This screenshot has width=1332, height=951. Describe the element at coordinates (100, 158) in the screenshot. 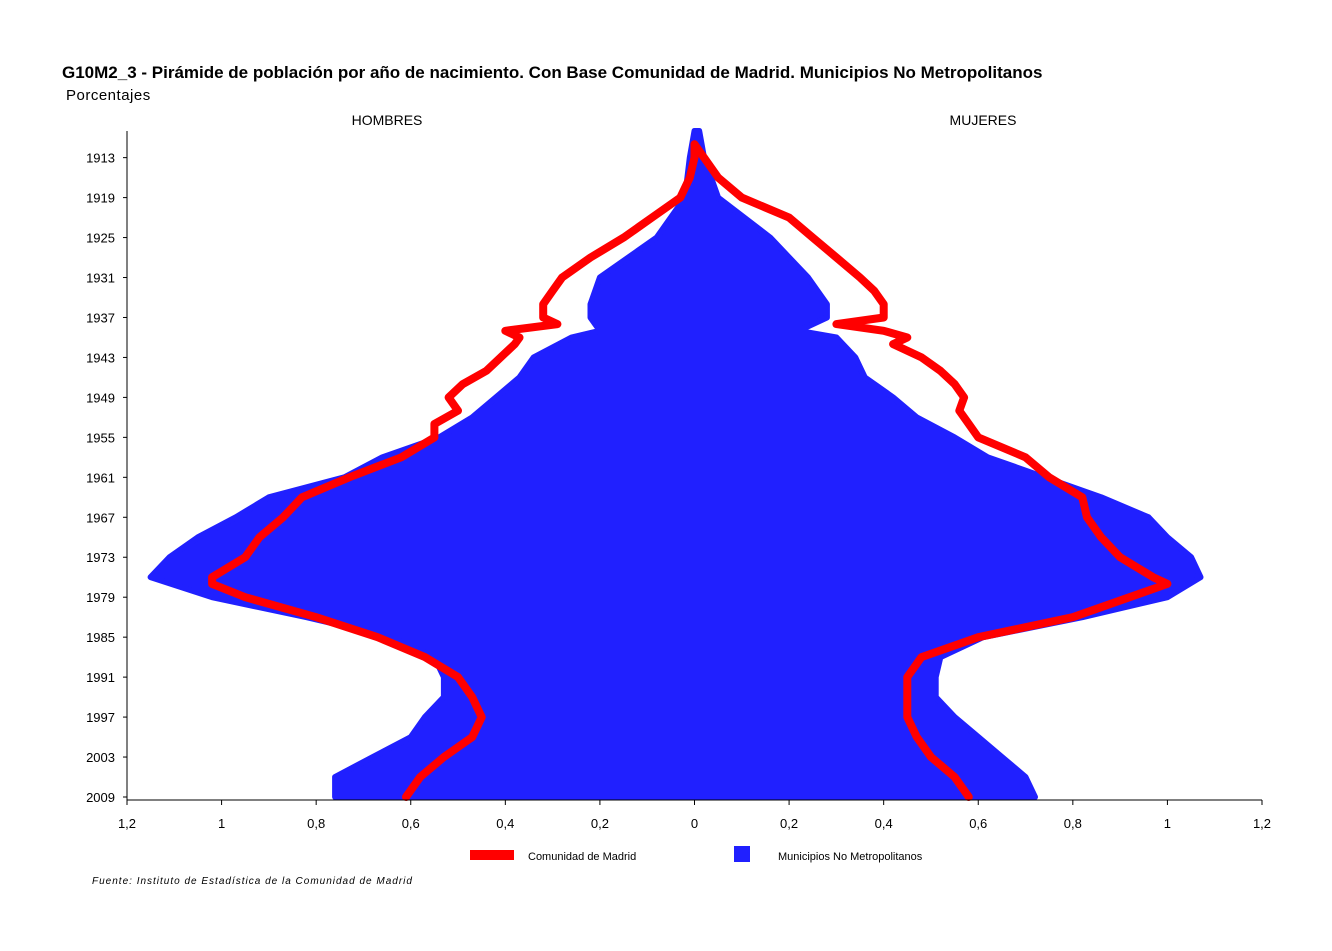

I see `y-tick-label: 1913` at that location.